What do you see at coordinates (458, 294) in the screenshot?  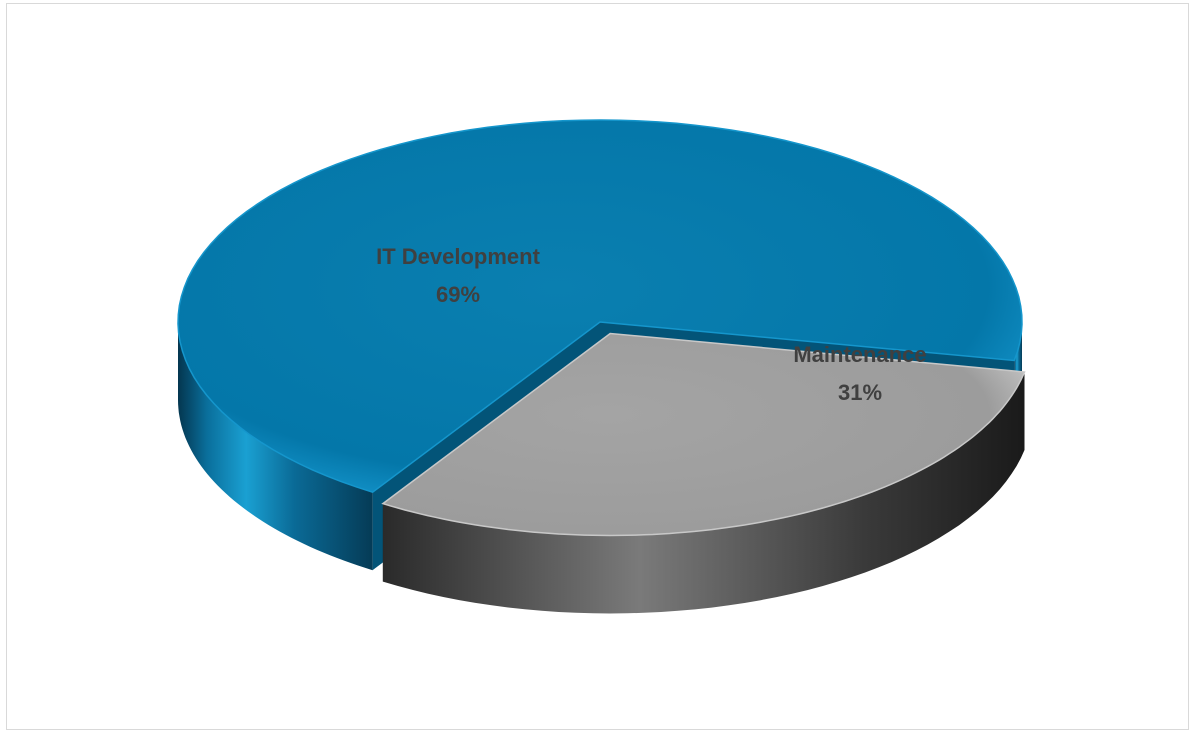 I see `slice-percent-label: 69%` at bounding box center [458, 294].